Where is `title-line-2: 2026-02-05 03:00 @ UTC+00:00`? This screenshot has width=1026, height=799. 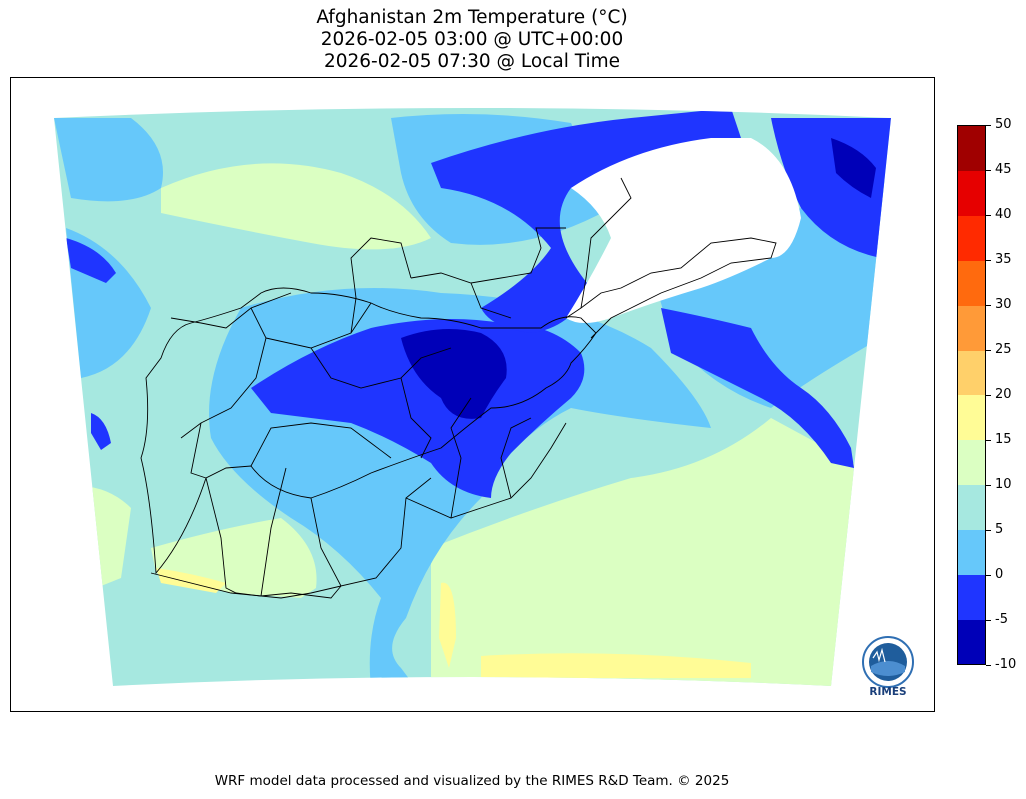
title-line-2: 2026-02-05 03:00 @ UTC+00:00 is located at coordinates (472, 39).